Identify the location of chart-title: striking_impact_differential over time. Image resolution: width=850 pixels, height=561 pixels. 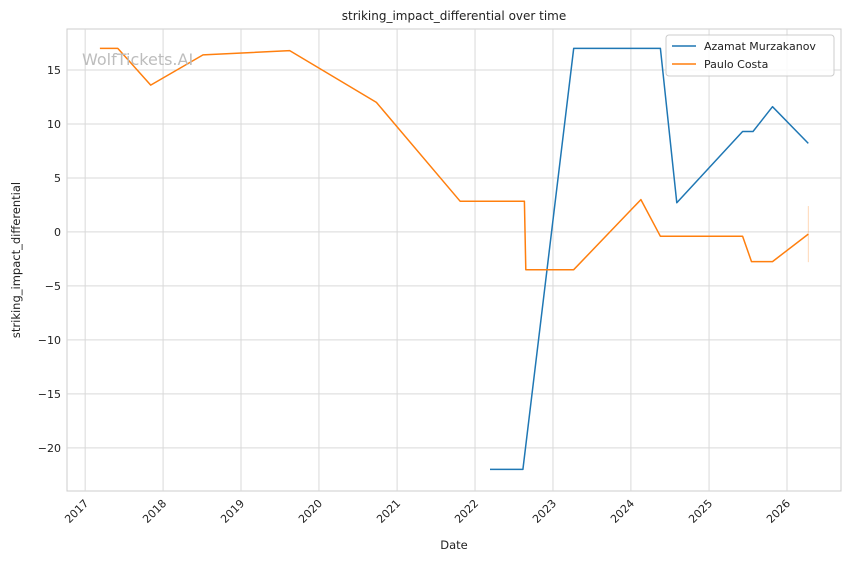
(454, 16).